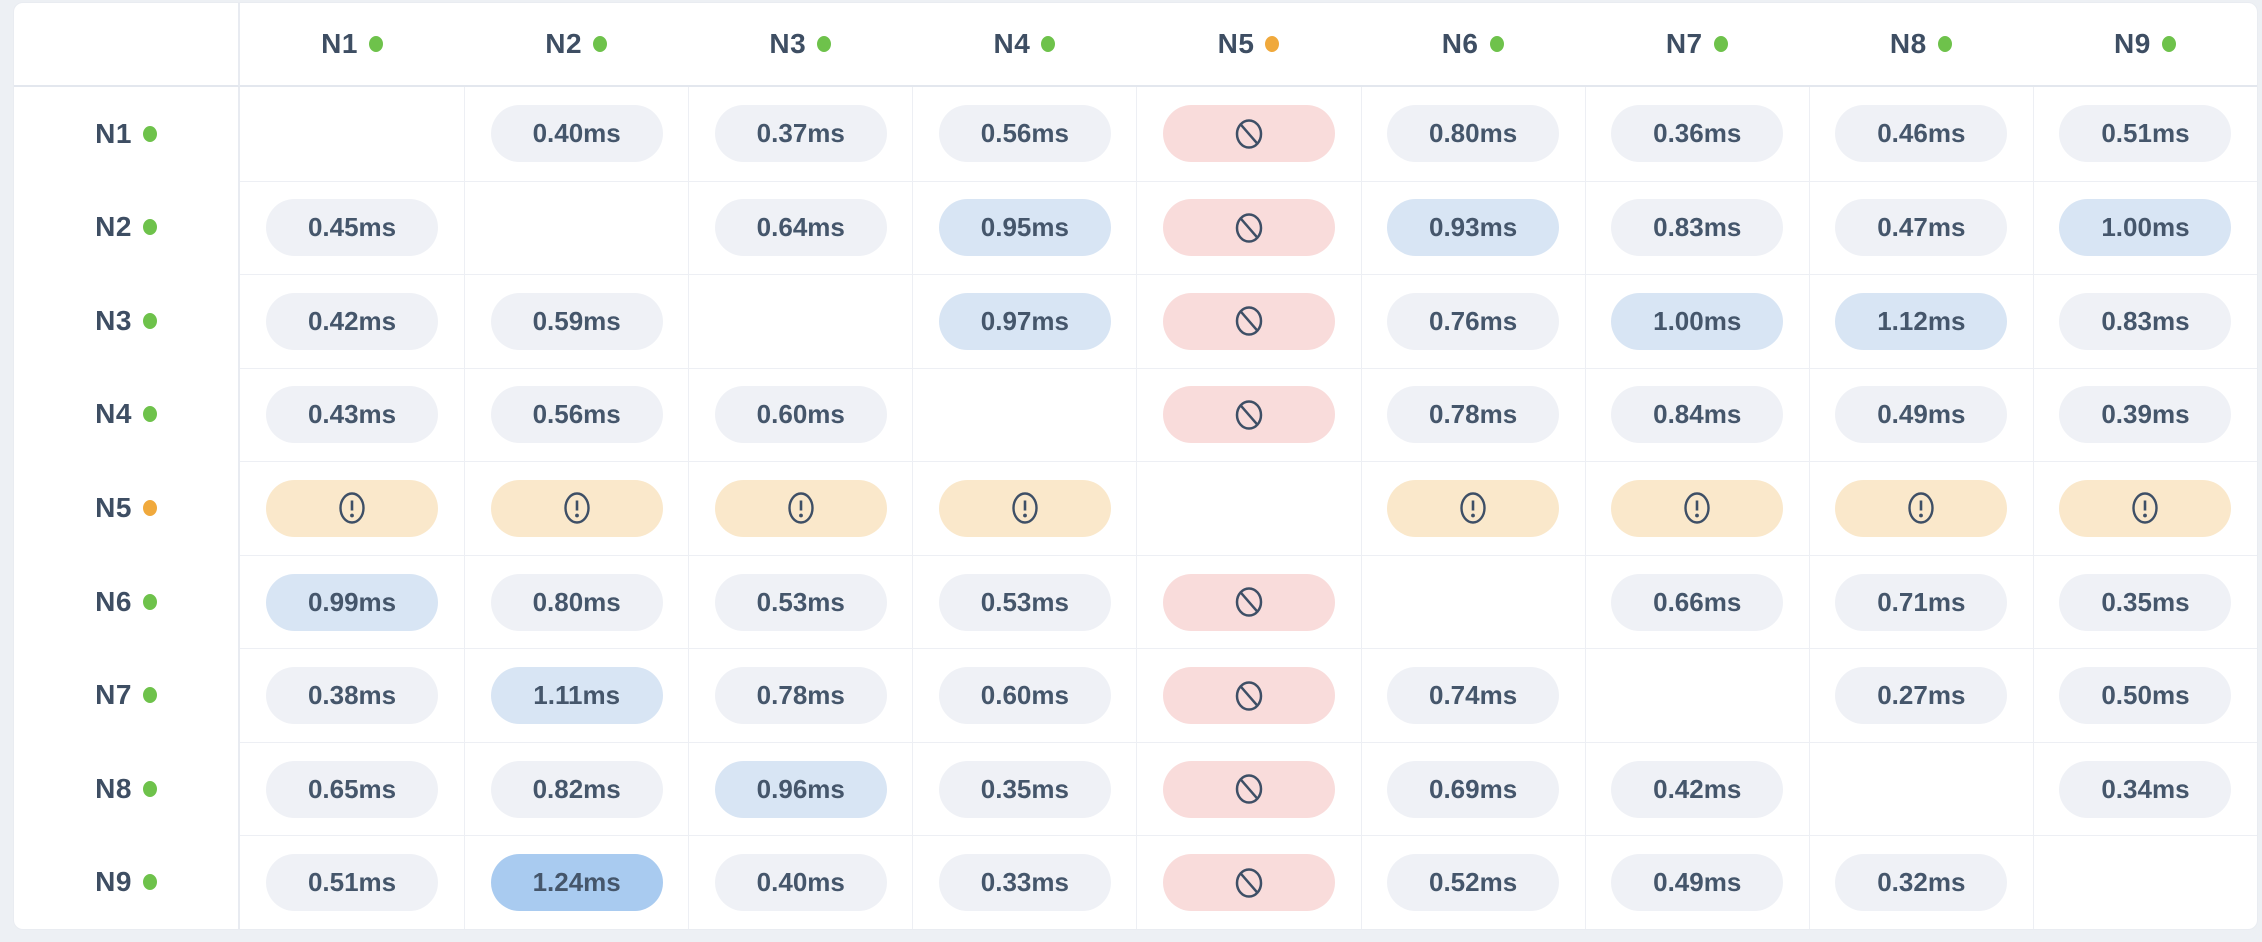  I want to click on latency-pill: 0.46ms, so click(1921, 134).